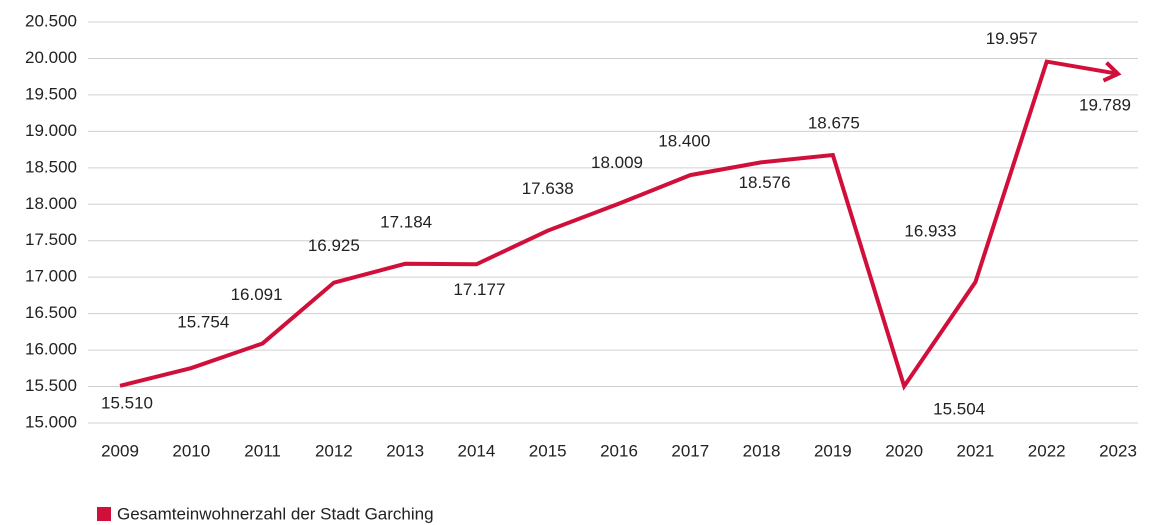 The image size is (1152, 525). What do you see at coordinates (127, 402) in the screenshot?
I see `data-label: 15.510` at bounding box center [127, 402].